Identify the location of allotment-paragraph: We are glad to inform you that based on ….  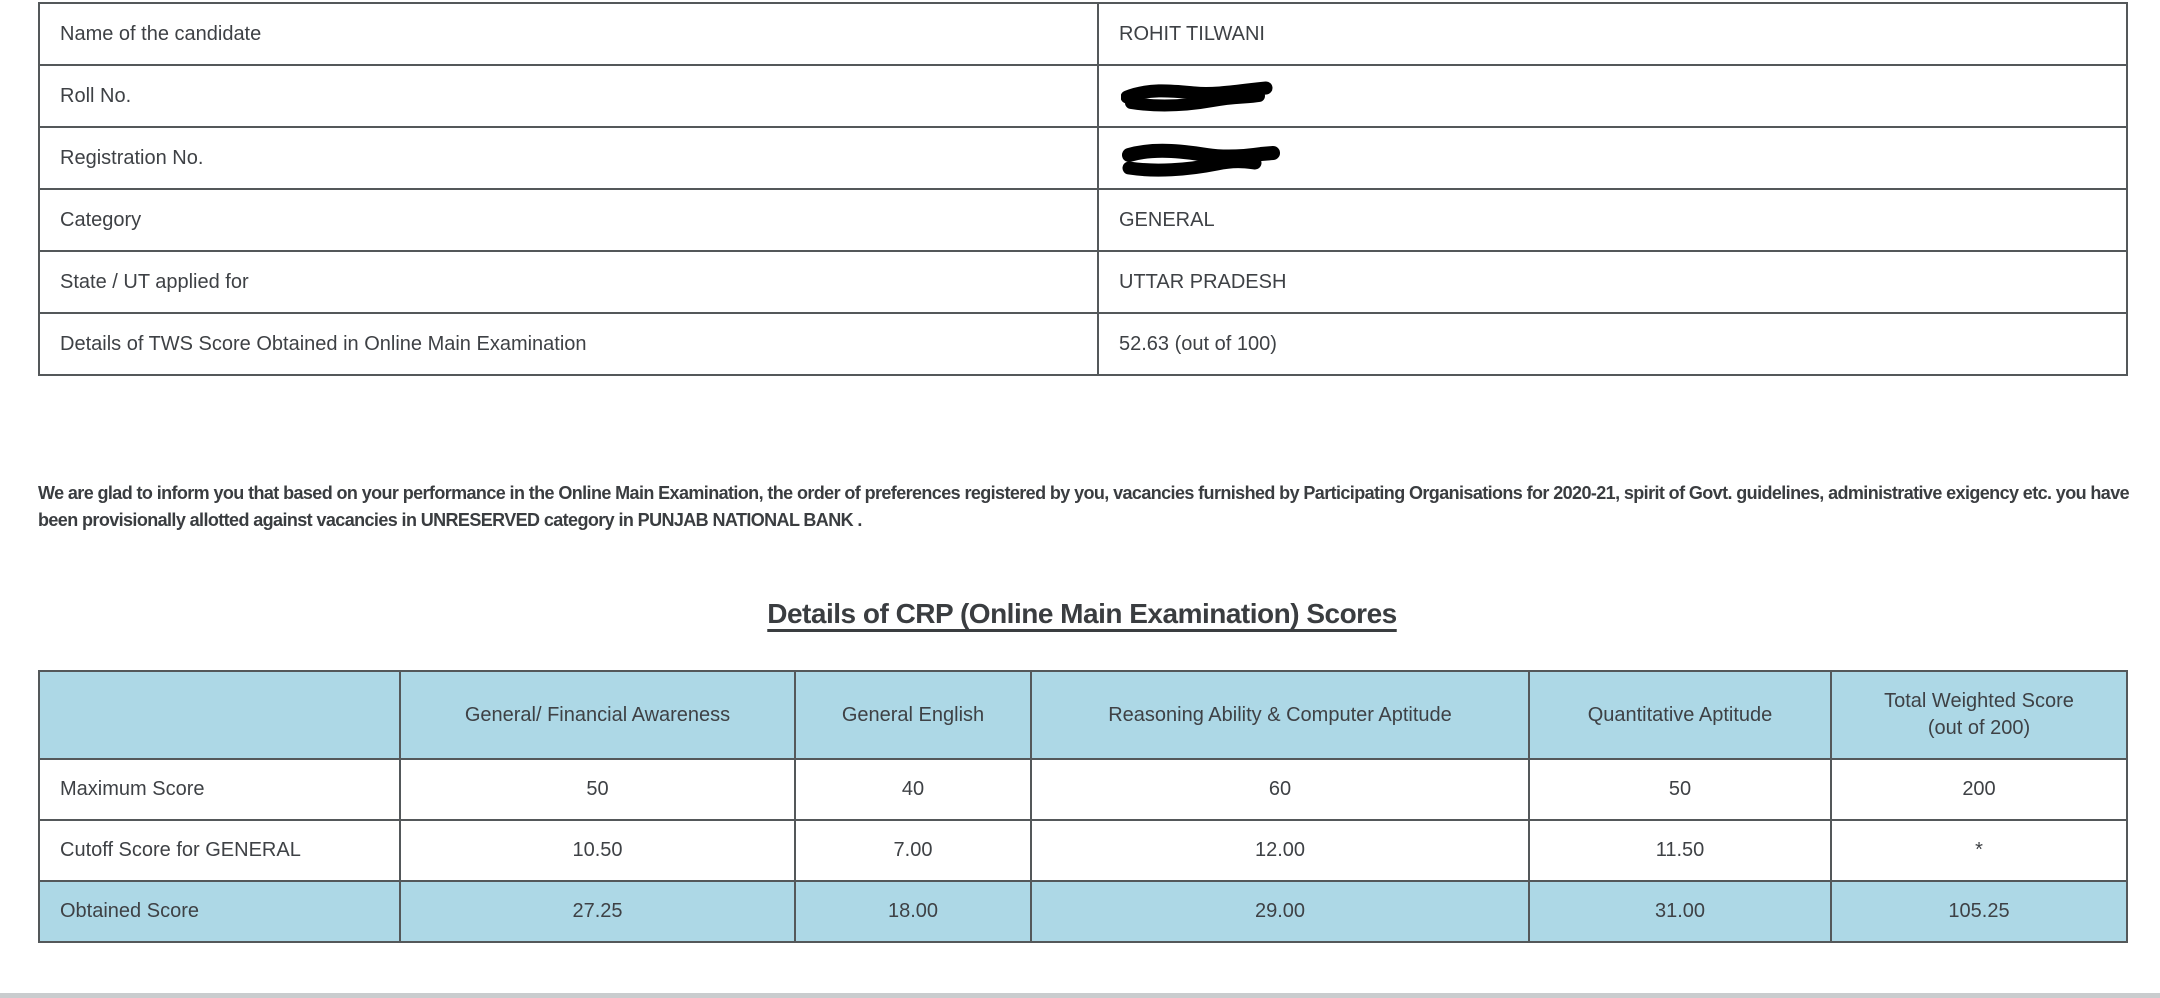
(1084, 506).